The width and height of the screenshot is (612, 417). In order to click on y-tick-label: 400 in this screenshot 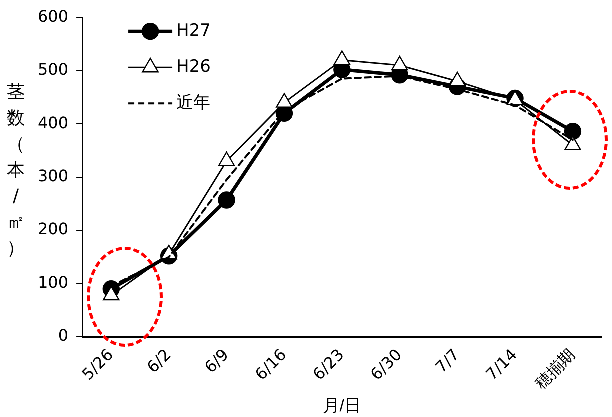, I will do `click(53, 122)`.